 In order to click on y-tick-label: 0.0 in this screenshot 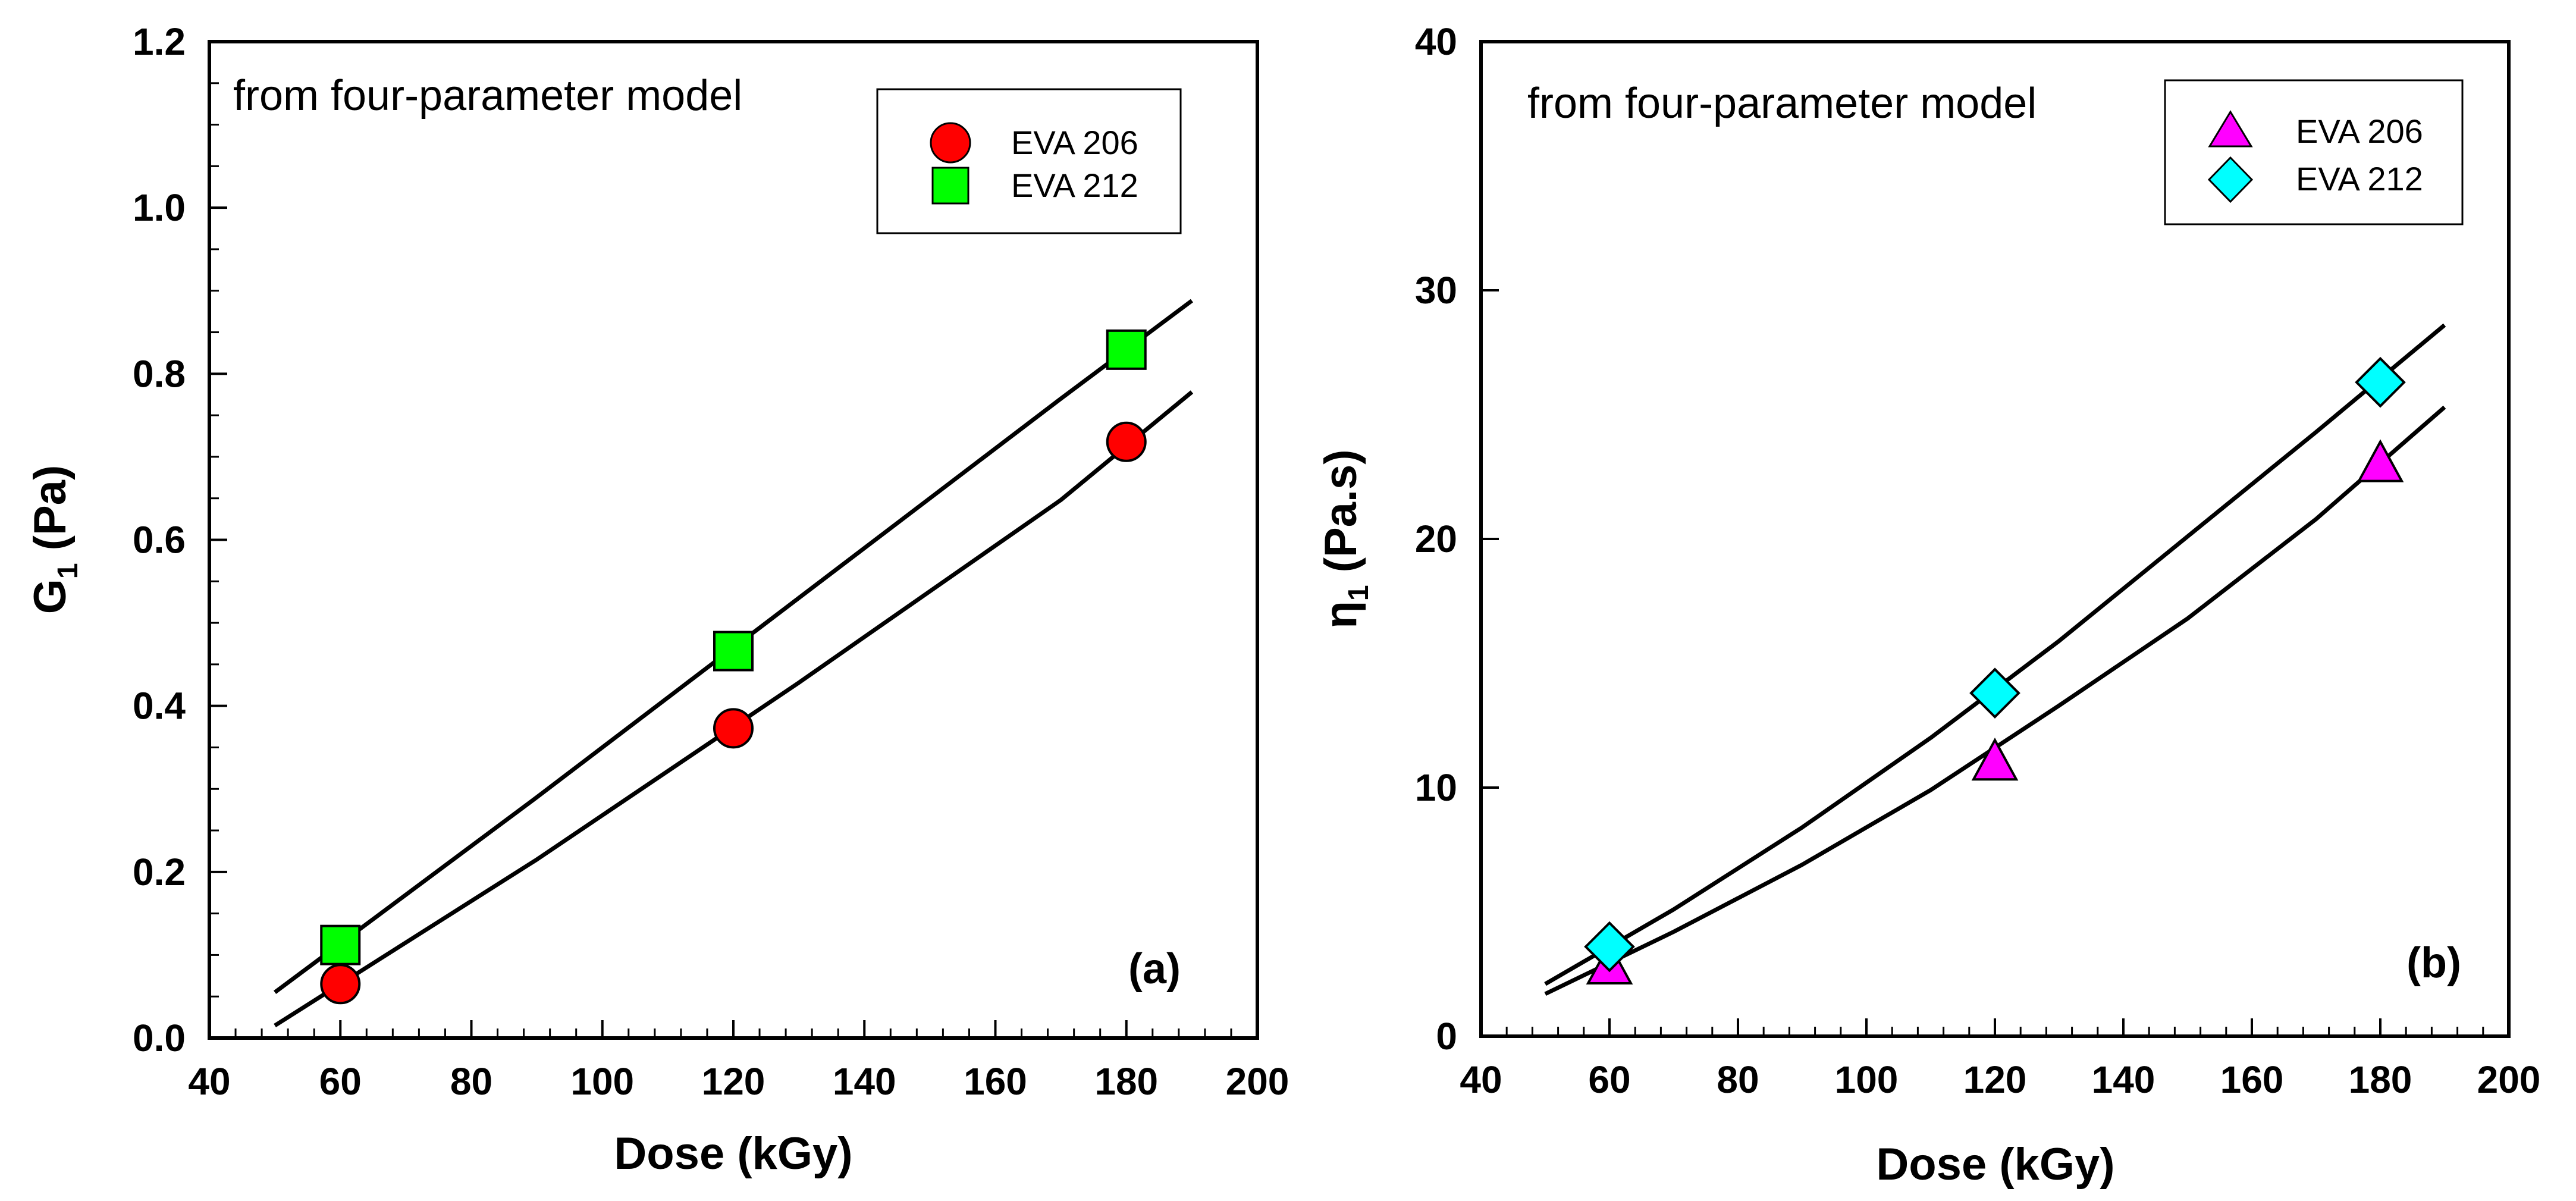, I will do `click(159, 1038)`.